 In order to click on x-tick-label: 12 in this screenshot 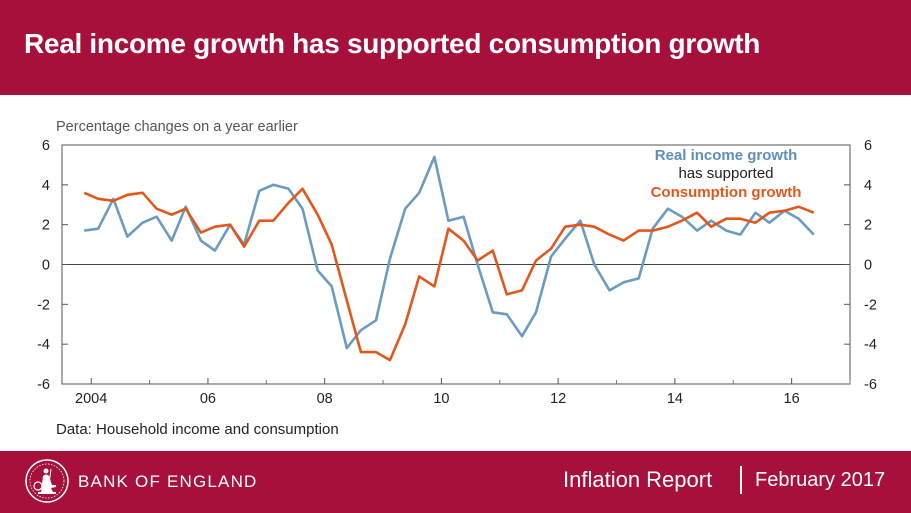, I will do `click(558, 399)`.